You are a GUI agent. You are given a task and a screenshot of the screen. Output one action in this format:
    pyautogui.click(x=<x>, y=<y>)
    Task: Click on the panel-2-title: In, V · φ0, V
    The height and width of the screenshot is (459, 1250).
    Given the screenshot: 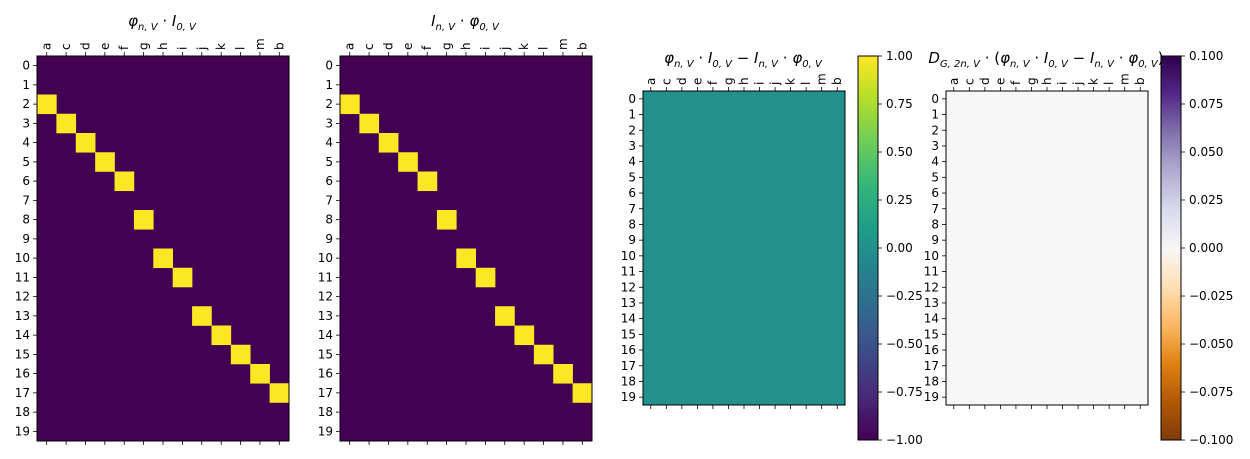 What is the action you would take?
    pyautogui.click(x=465, y=22)
    